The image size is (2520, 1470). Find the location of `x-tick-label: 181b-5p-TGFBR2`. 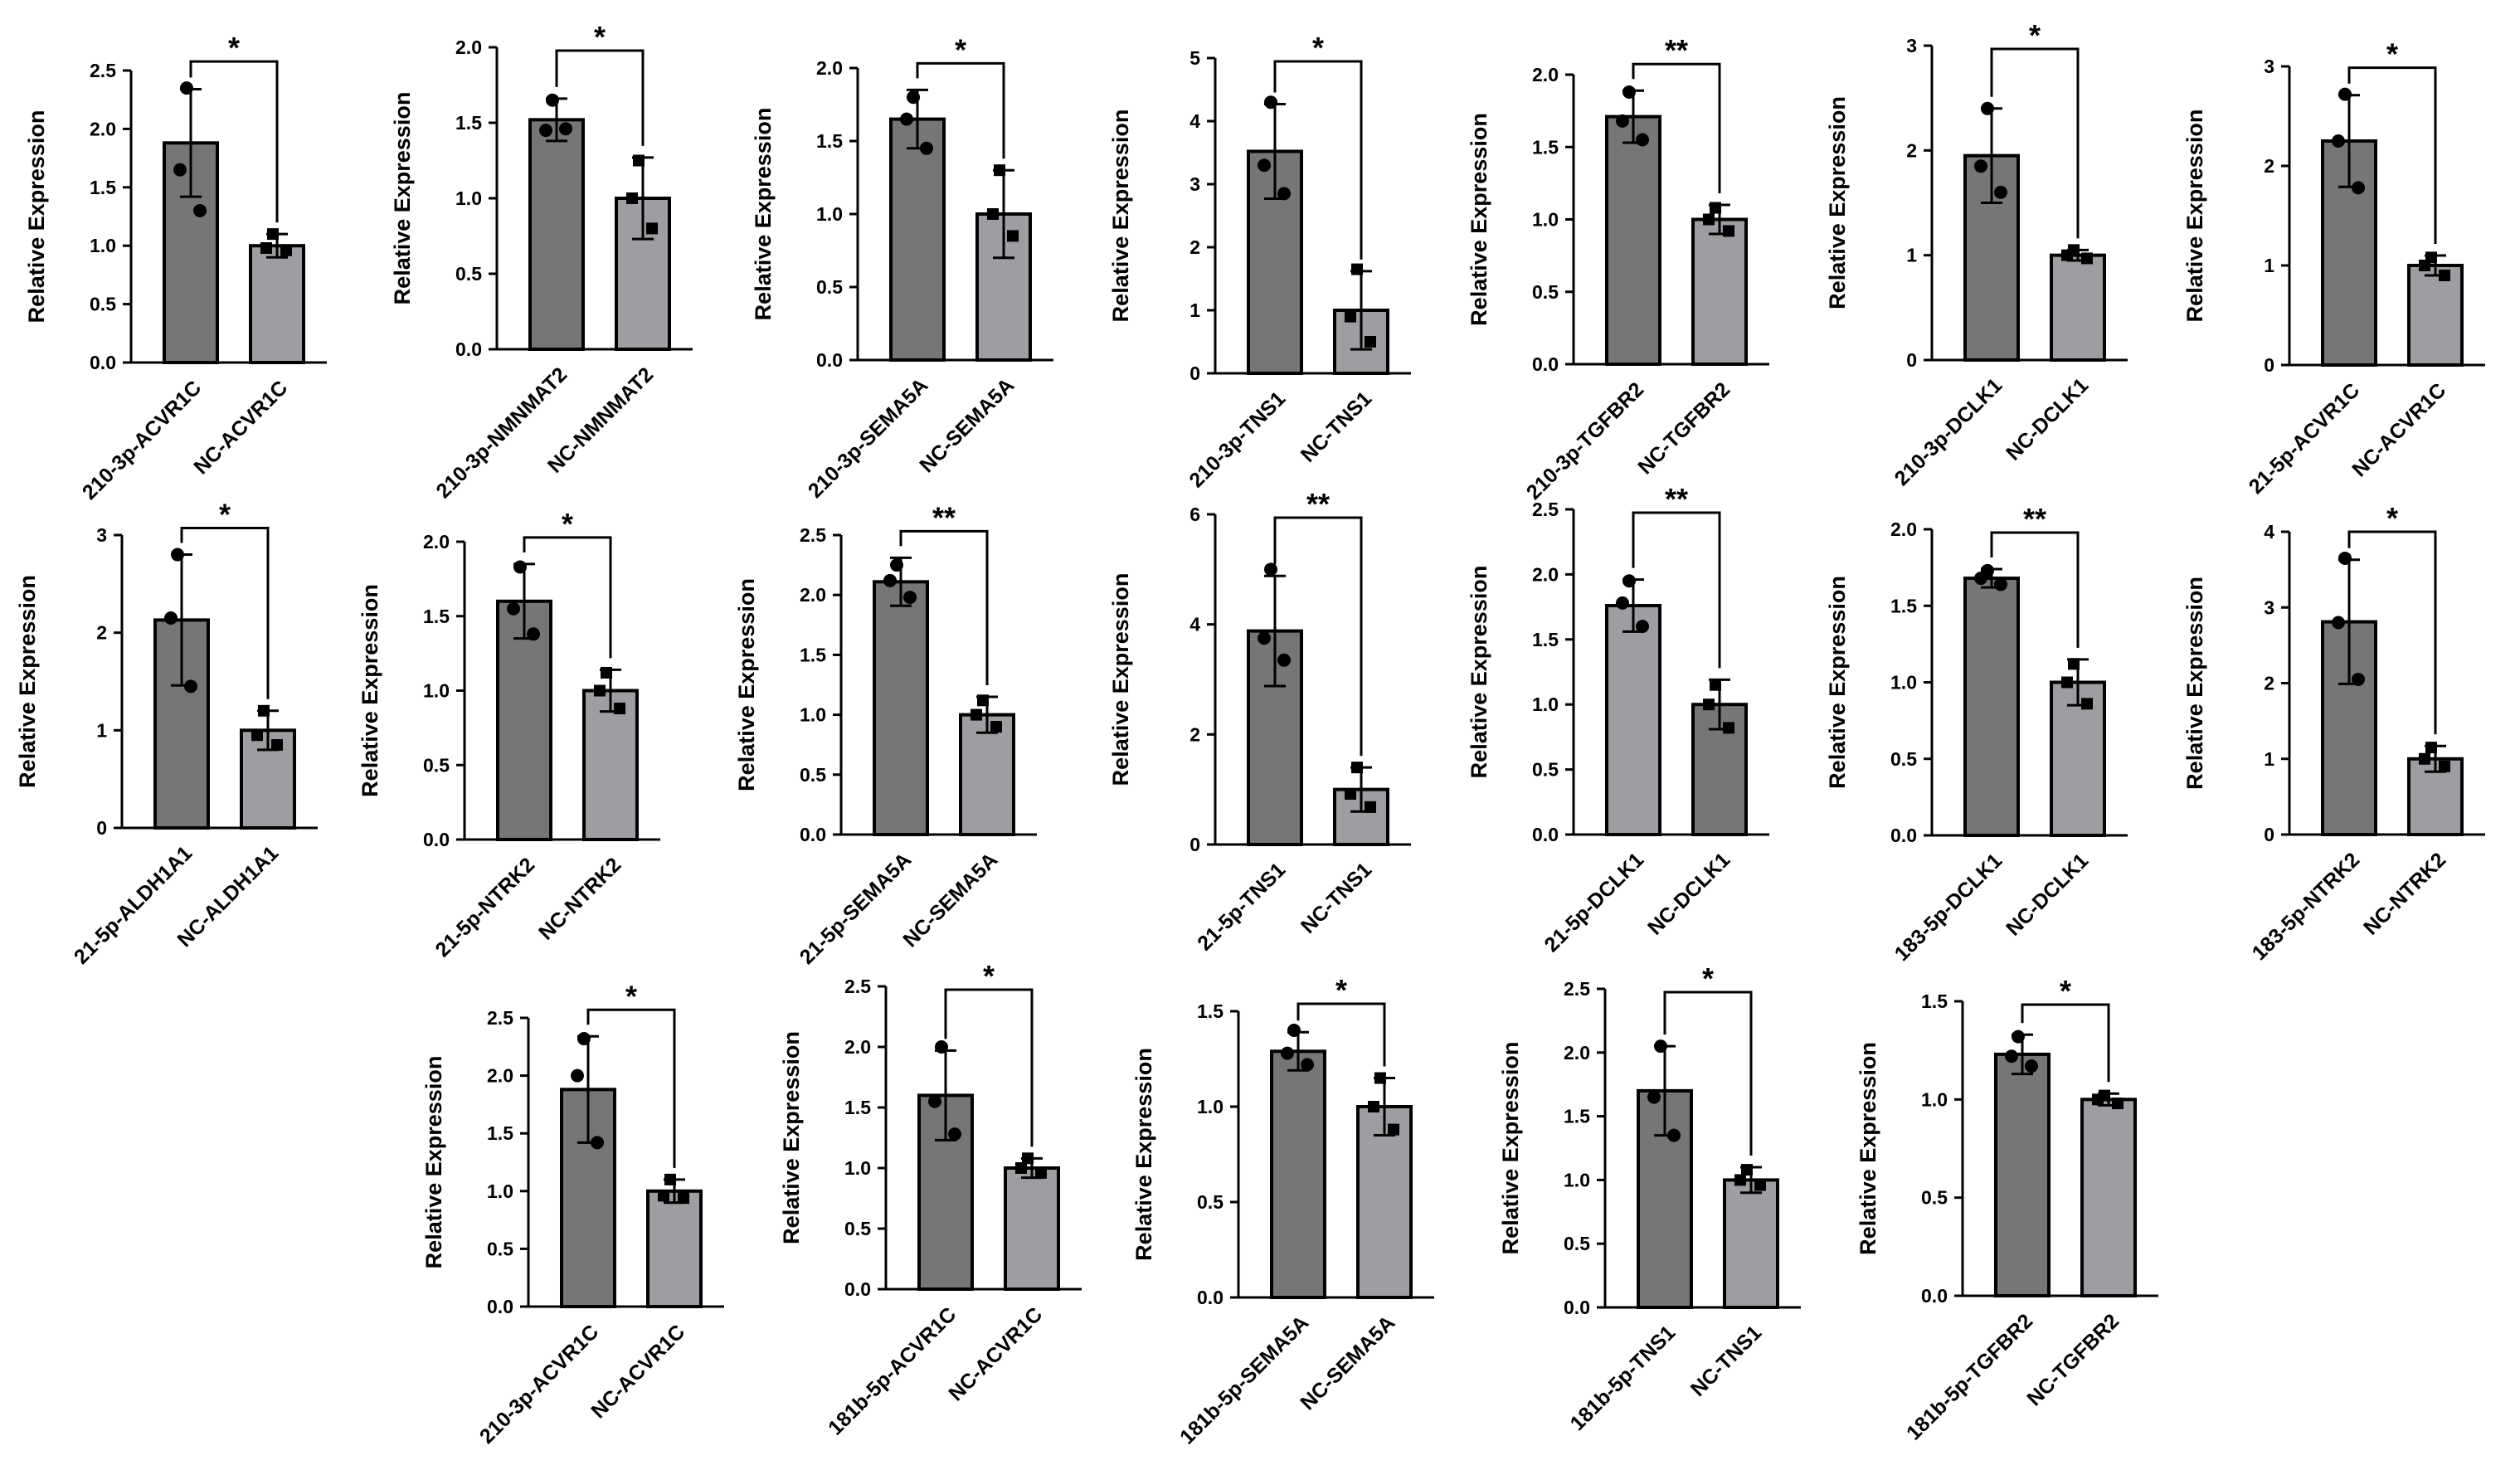

x-tick-label: 181b-5p-TGFBR2 is located at coordinates (1969, 1376).